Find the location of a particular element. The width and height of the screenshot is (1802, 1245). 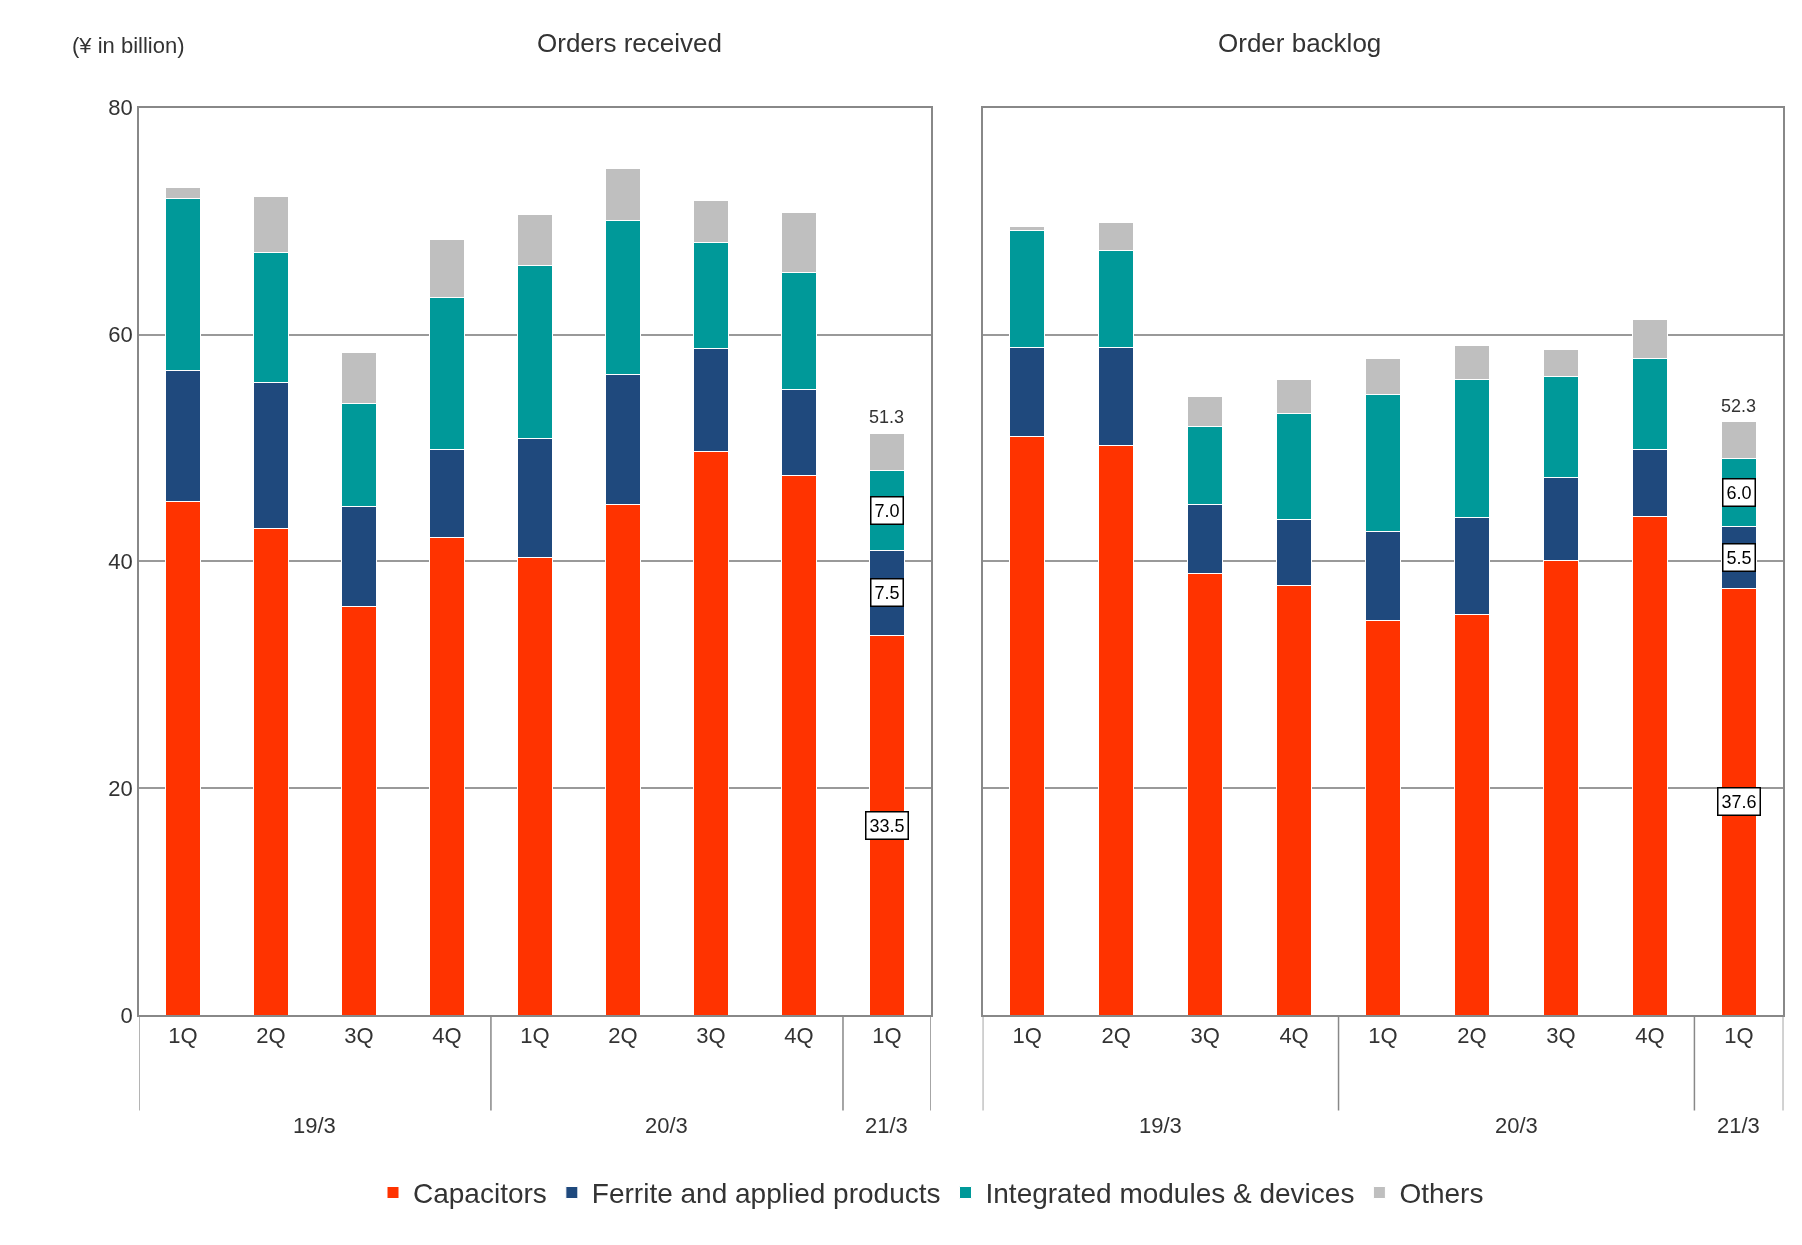

total-label: 52.3 is located at coordinates (1739, 406).